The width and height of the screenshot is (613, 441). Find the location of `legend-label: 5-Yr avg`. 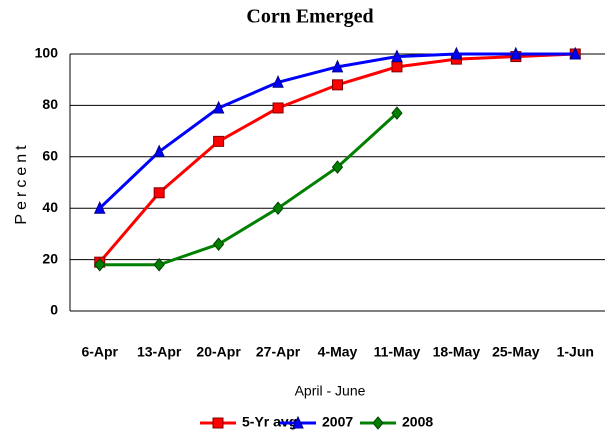

legend-label: 5-Yr avg is located at coordinates (269, 422).